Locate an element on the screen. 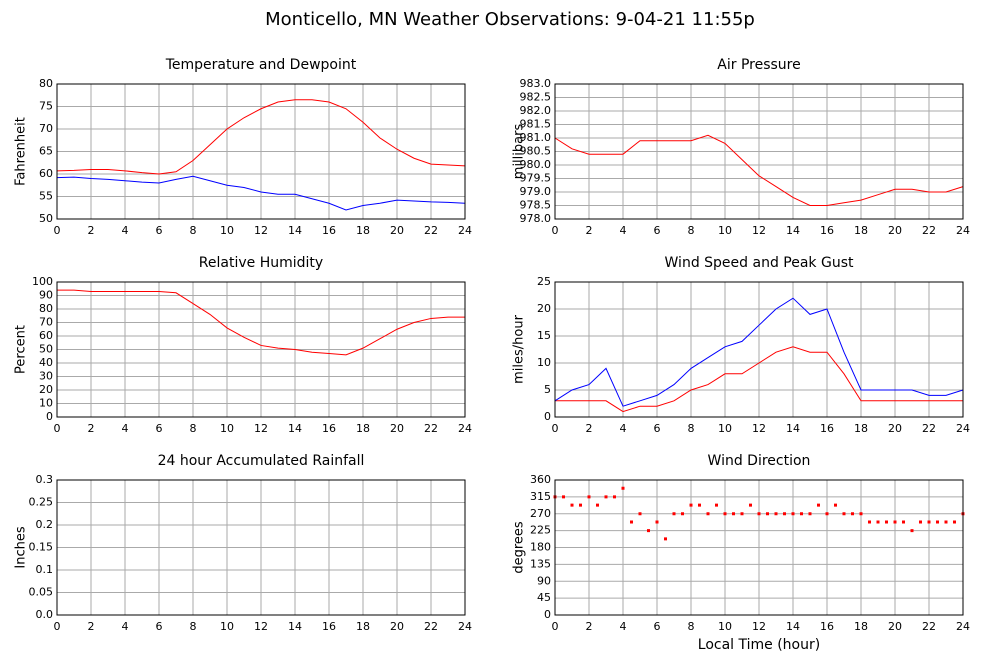  y-tick-label: 982.5 is located at coordinates (536, 97).